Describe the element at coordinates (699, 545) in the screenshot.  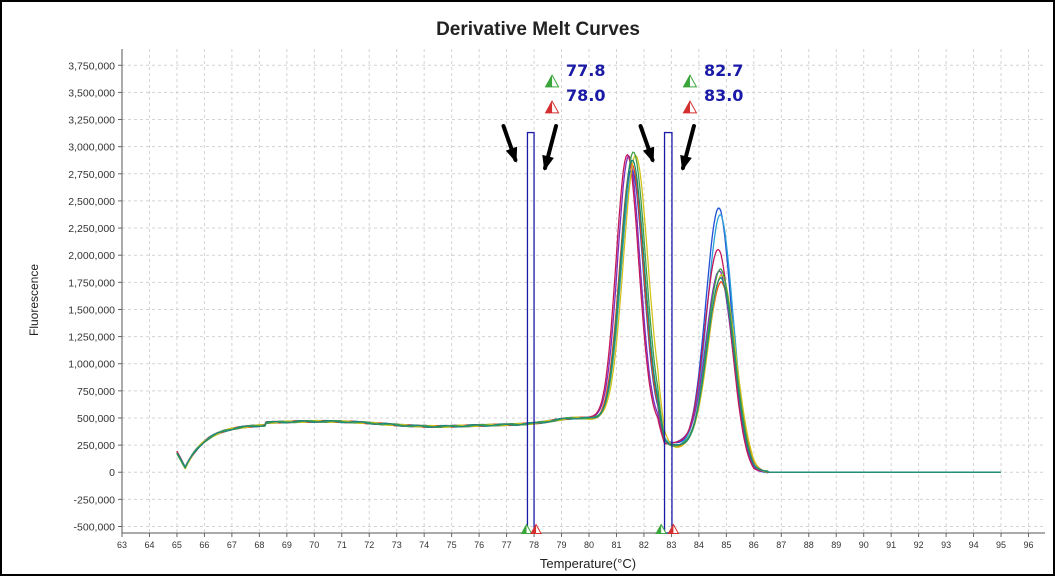
I see `x-tick-label: 84` at that location.